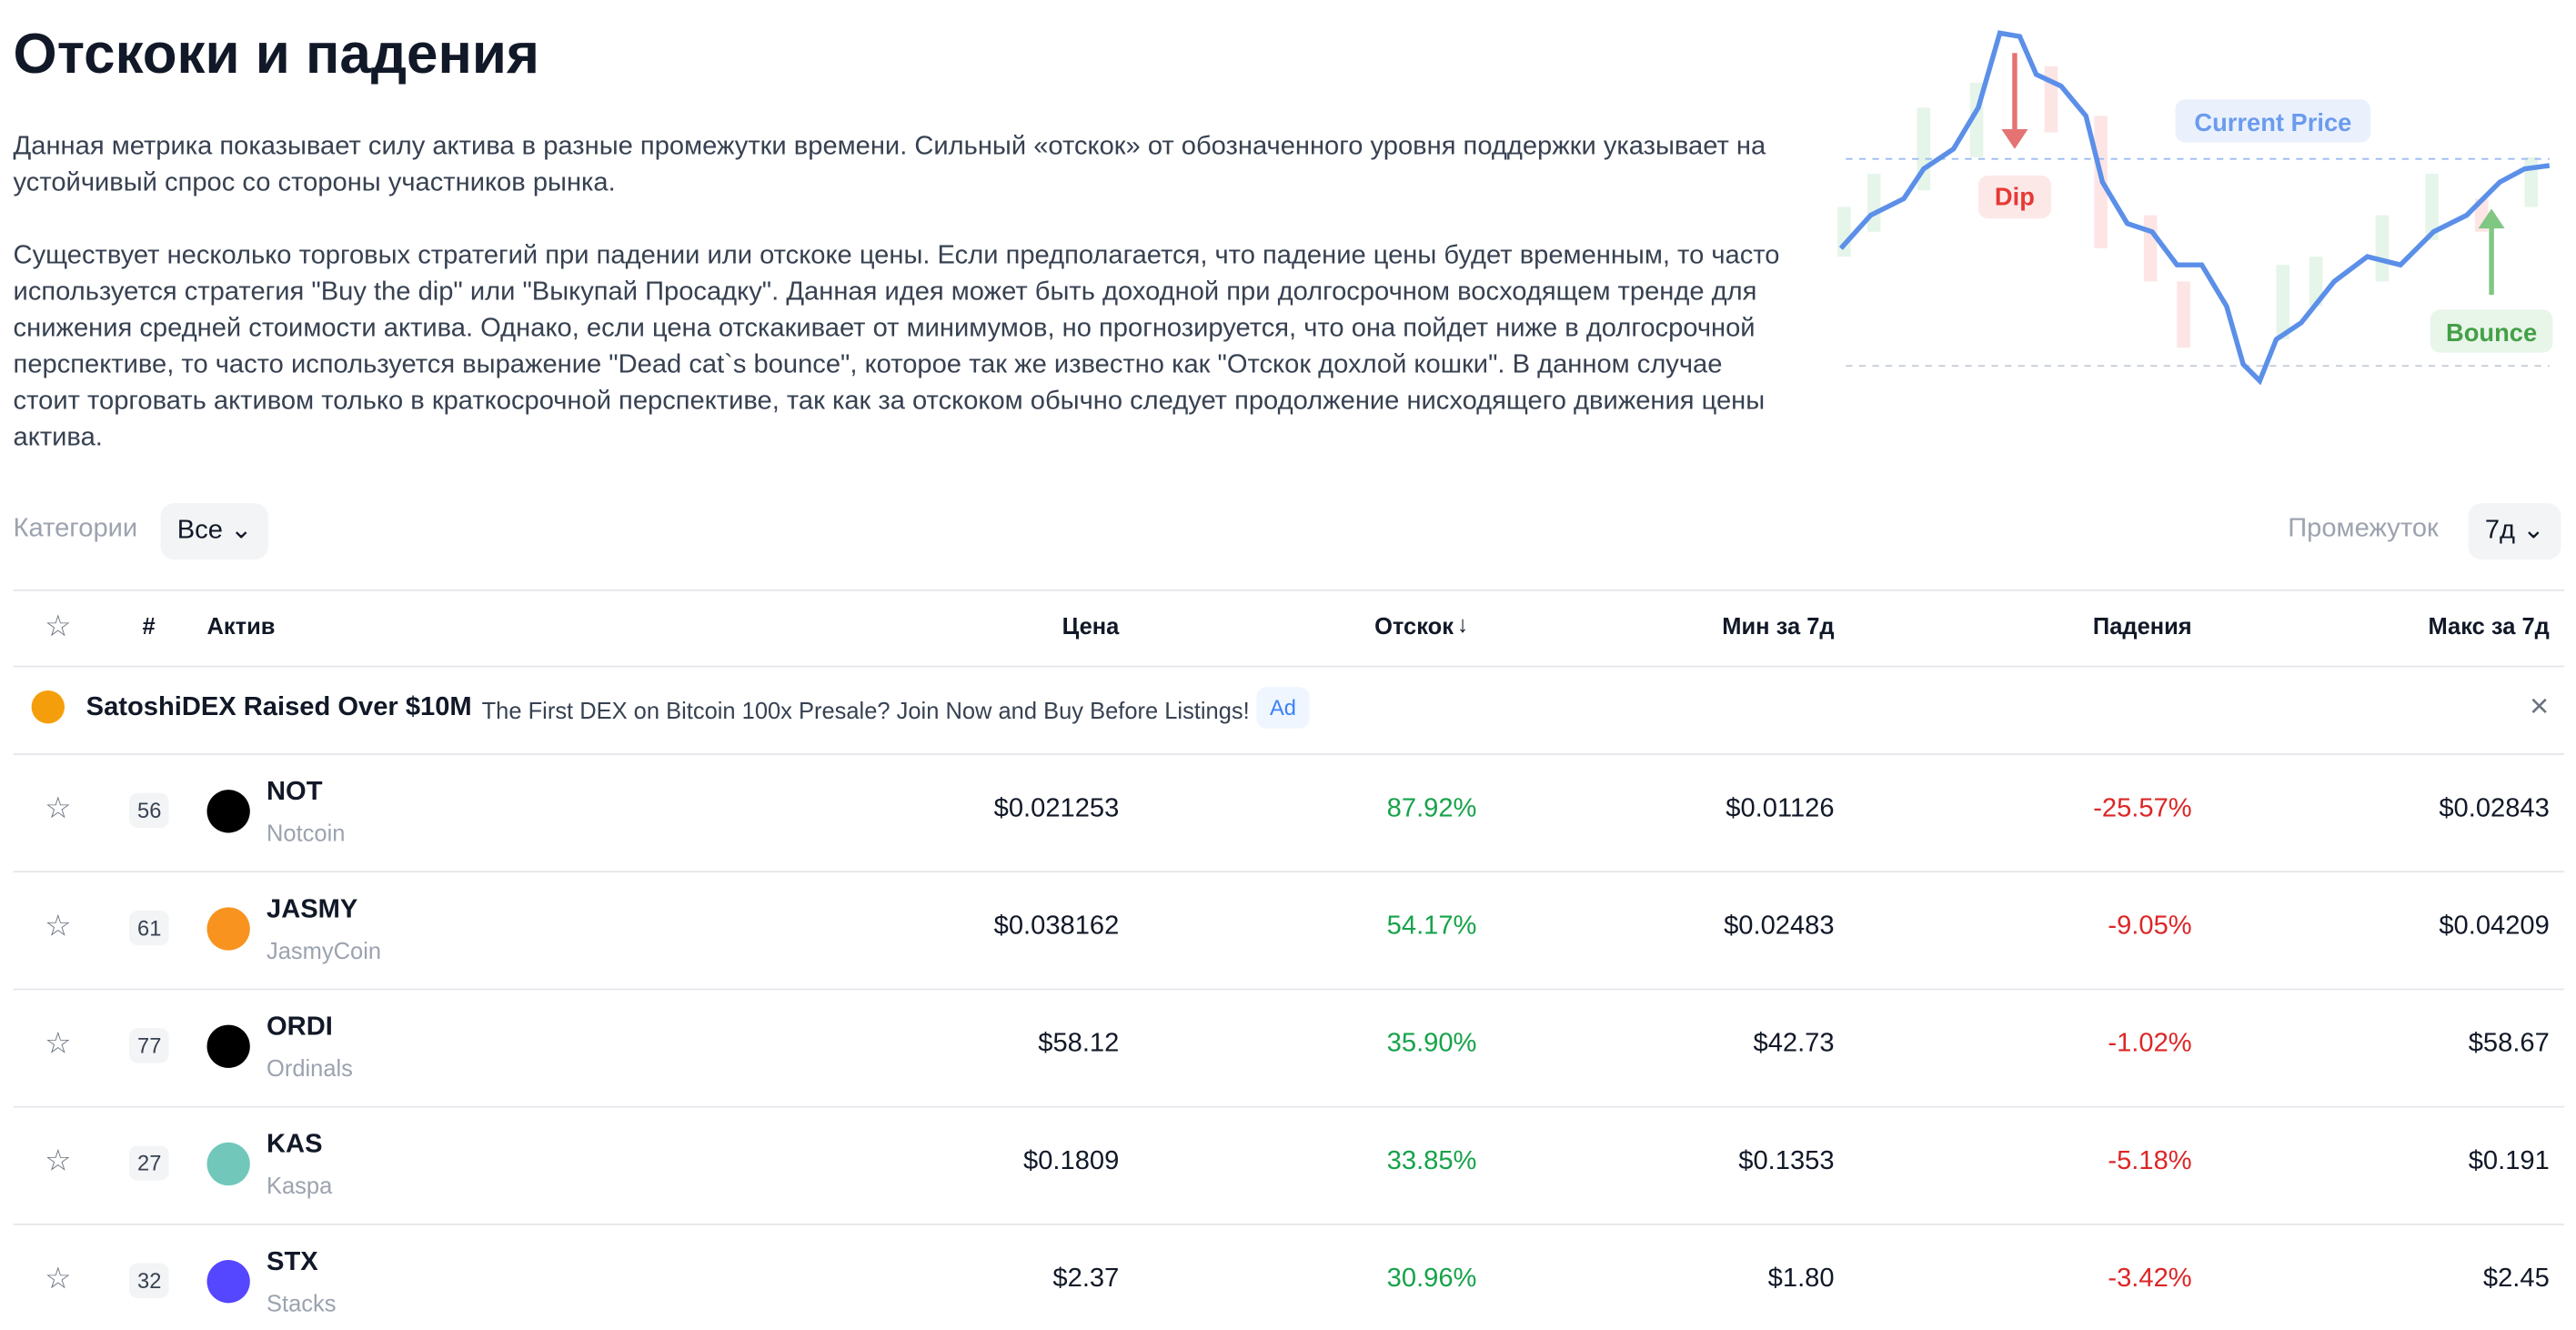  What do you see at coordinates (276, 54) in the screenshot?
I see `page-title: Отскоки и падения` at bounding box center [276, 54].